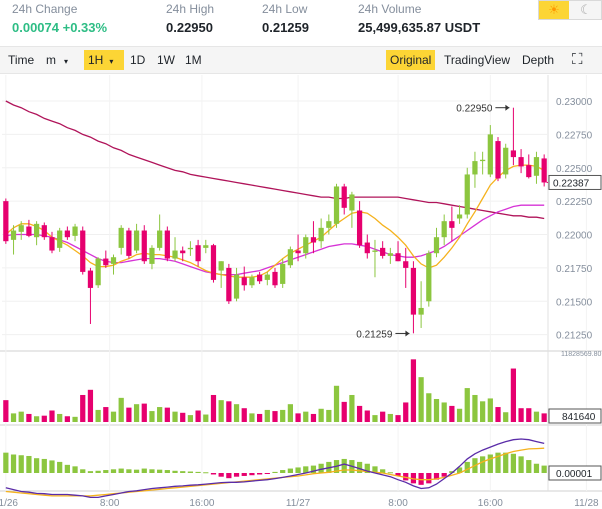  What do you see at coordinates (574, 202) in the screenshot?
I see `y-tick-label: 0.22250` at bounding box center [574, 202].